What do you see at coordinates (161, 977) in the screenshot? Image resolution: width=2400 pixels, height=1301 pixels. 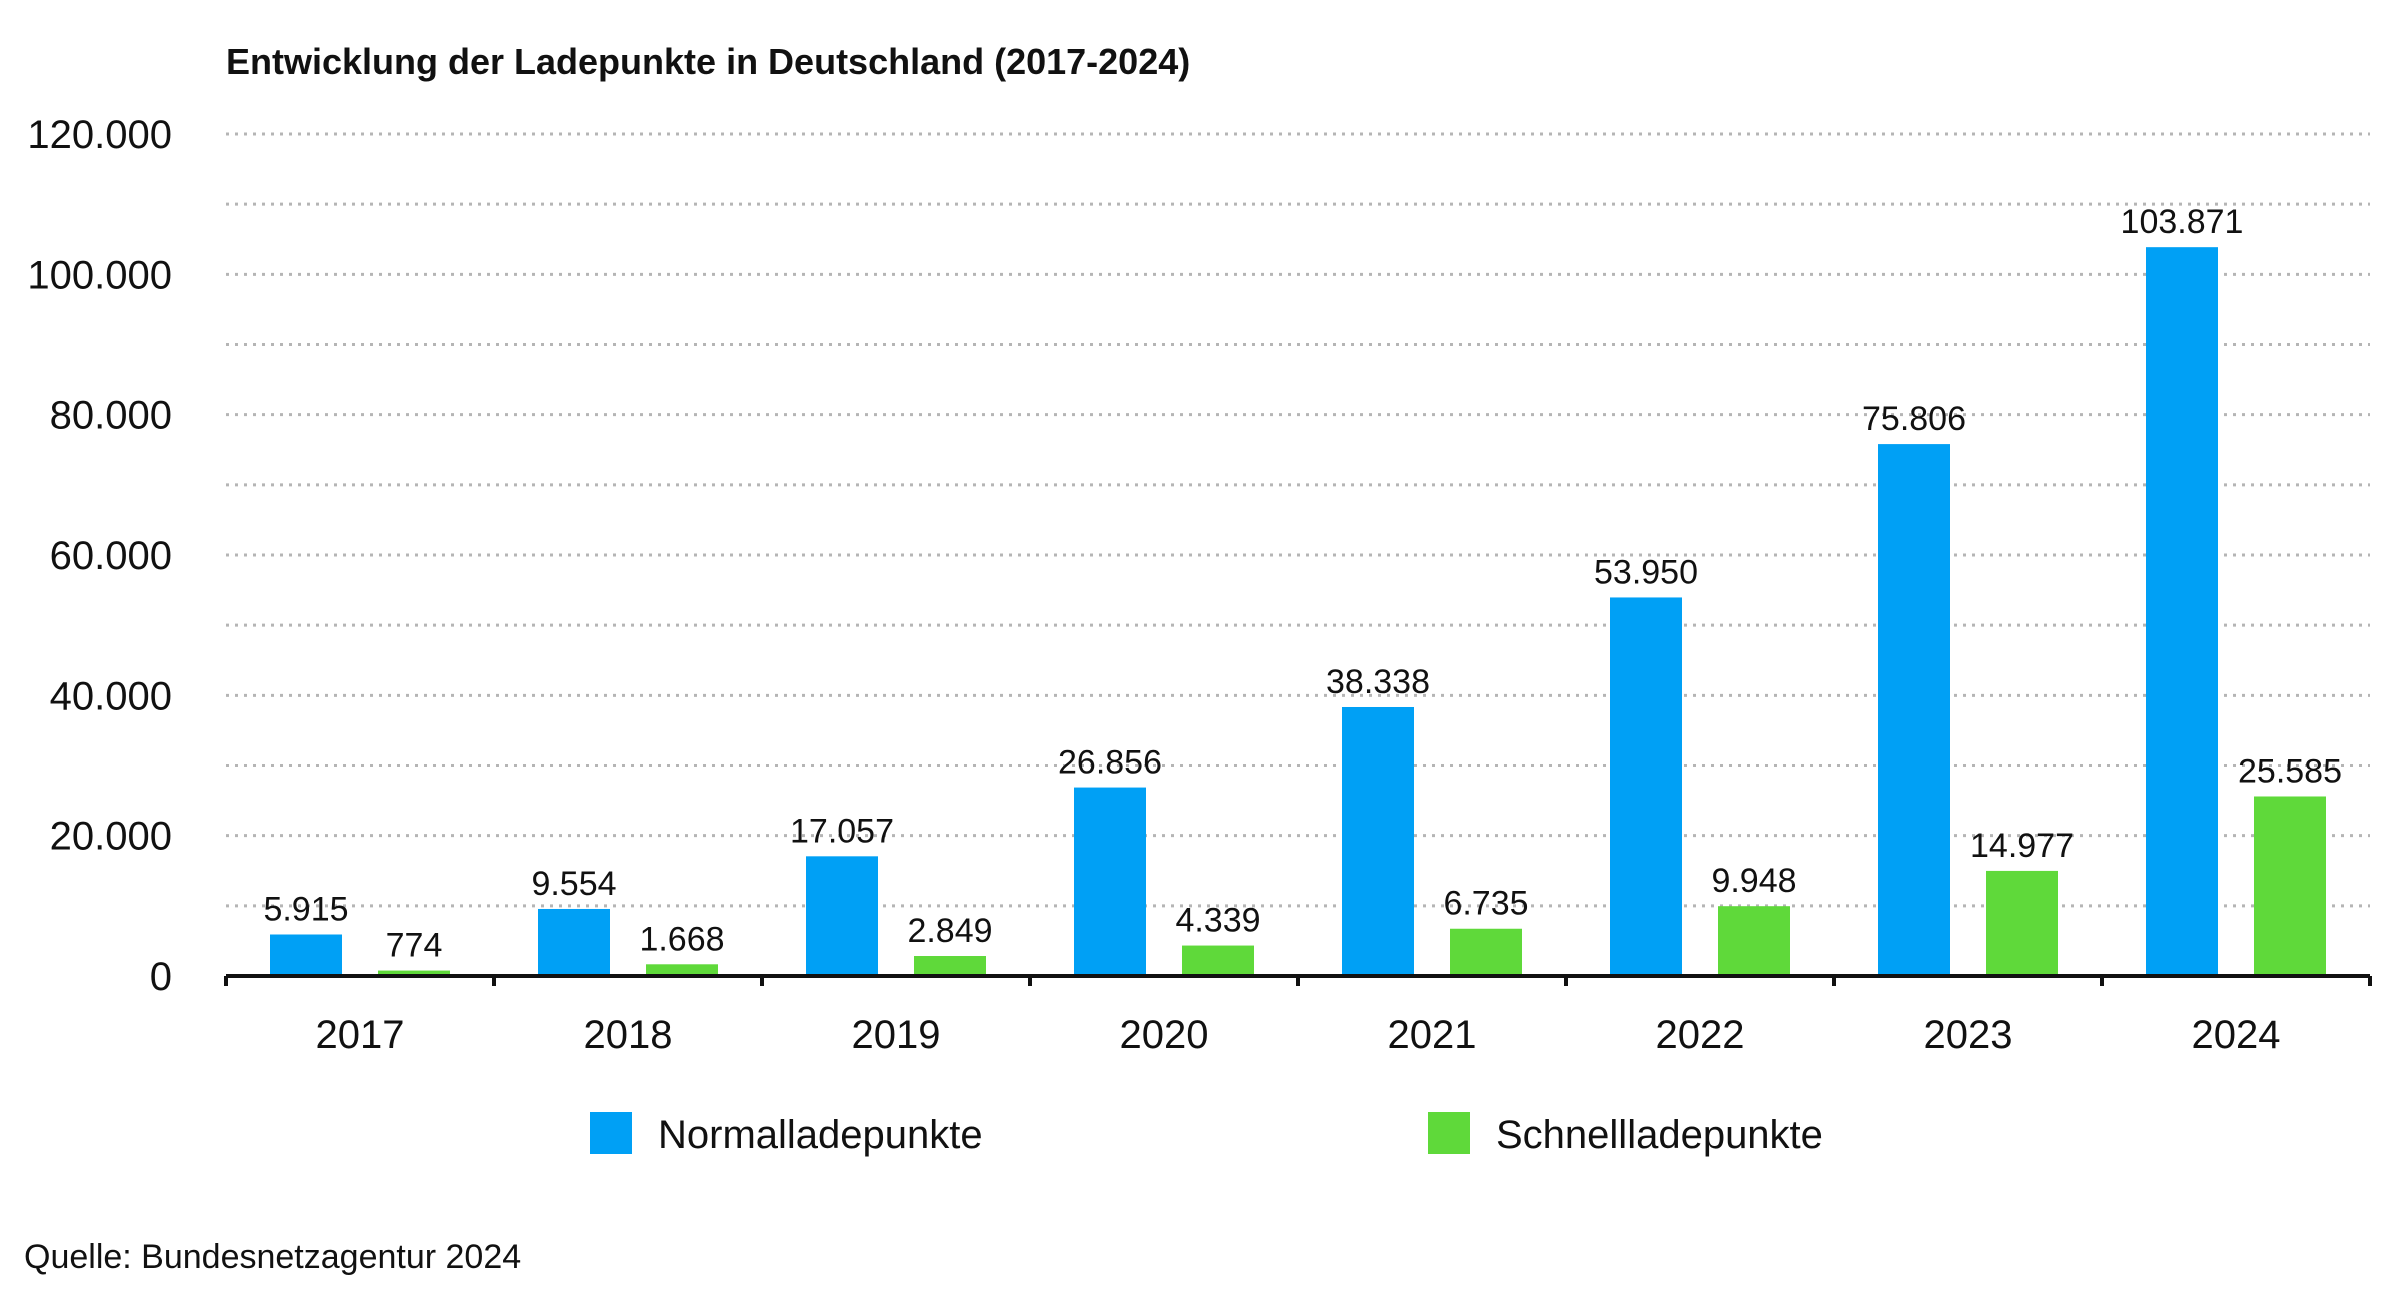 I see `y-tick-label: 0` at bounding box center [161, 977].